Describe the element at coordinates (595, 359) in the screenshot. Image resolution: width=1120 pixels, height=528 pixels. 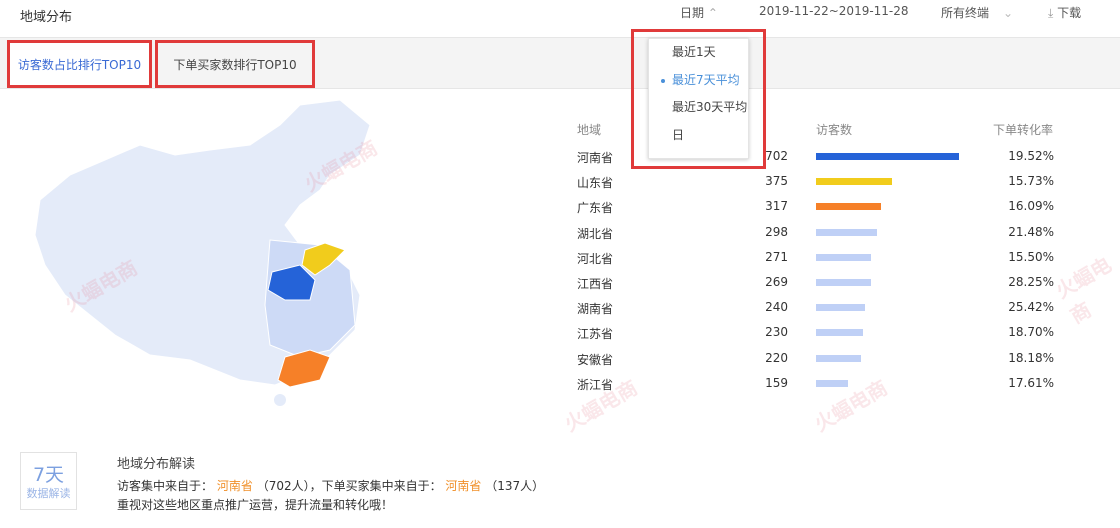
I see `region-name: 安徽省` at that location.